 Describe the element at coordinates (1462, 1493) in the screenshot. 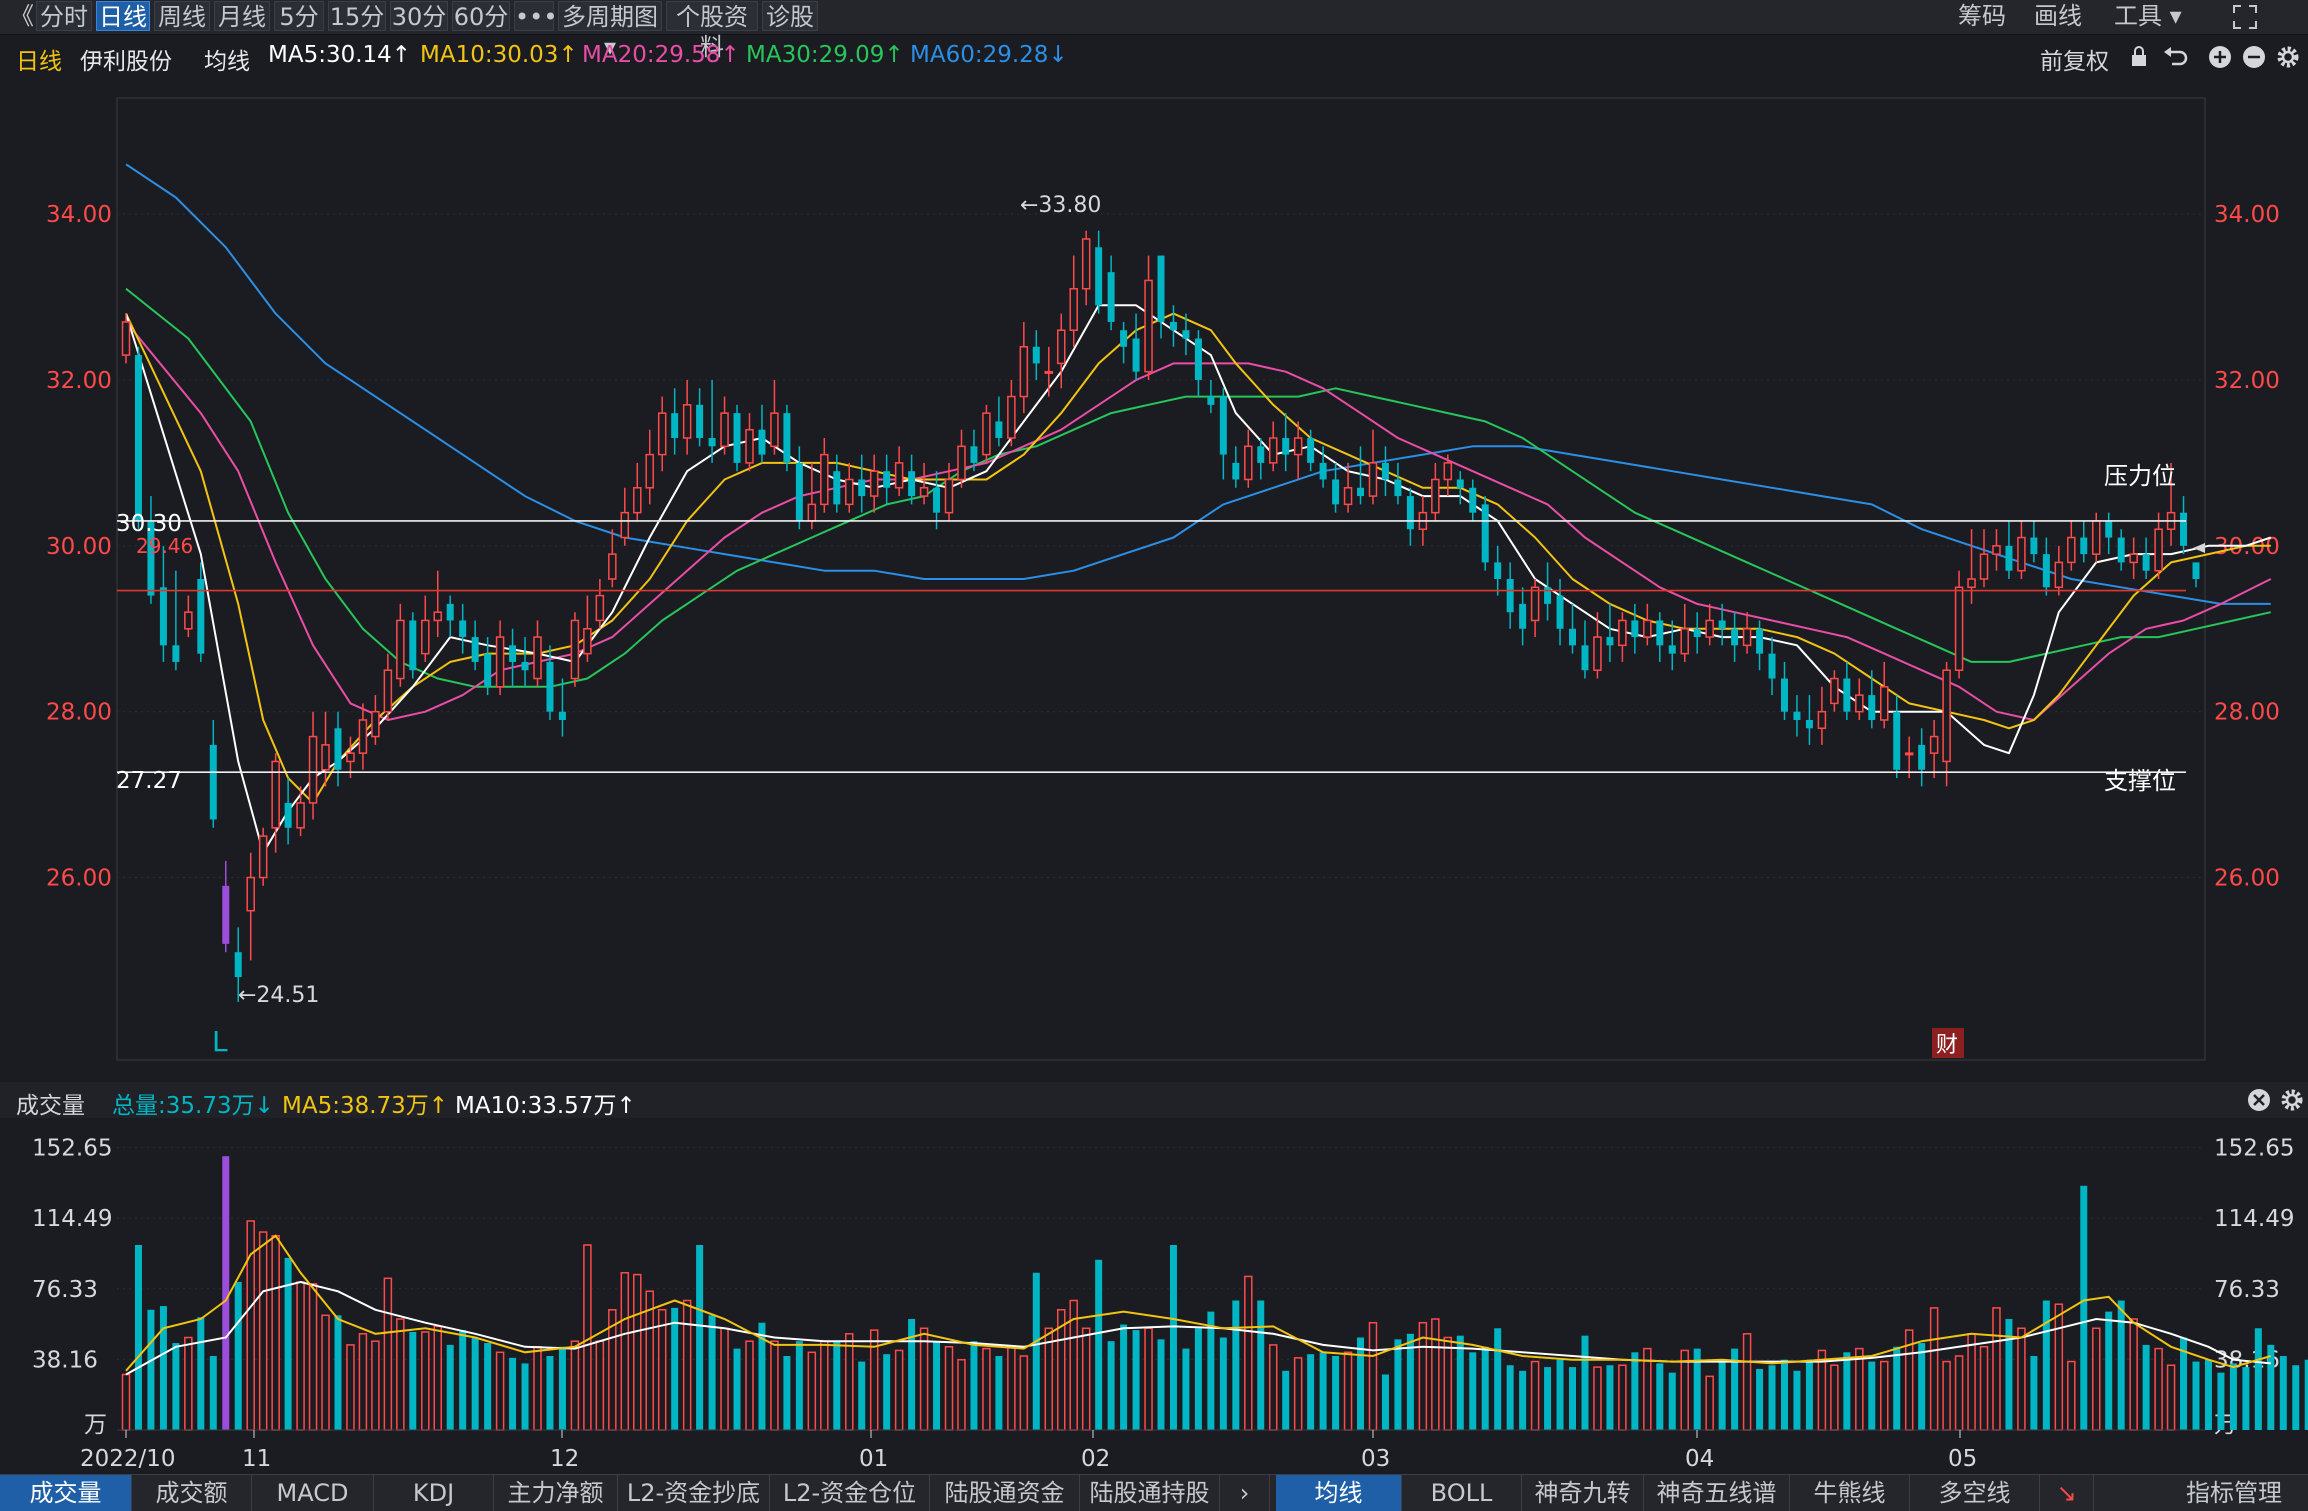

I see `tab-boll: BOLL` at that location.